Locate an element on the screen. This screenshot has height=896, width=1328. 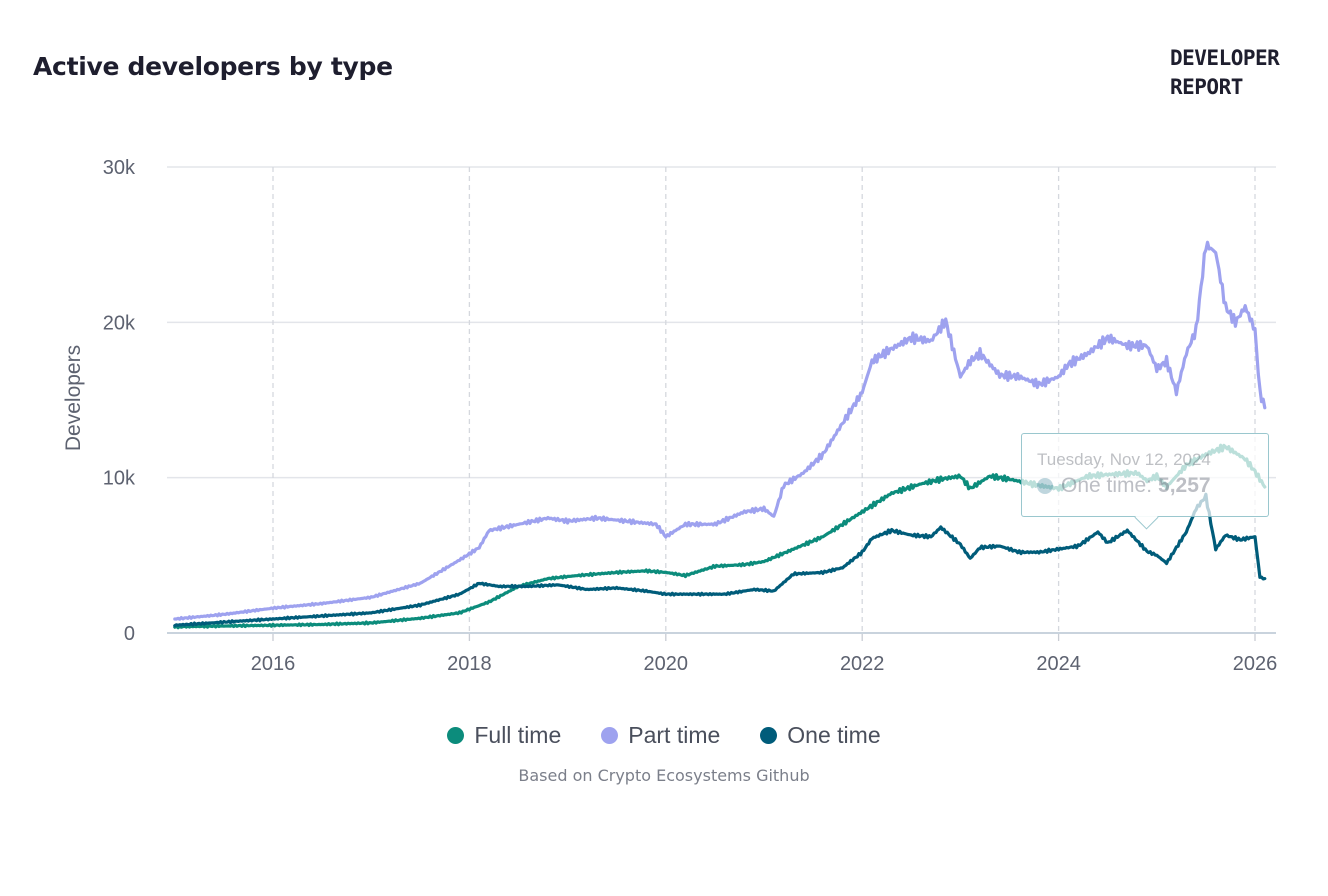
legend-item-full-time: Full time is located at coordinates (504, 735).